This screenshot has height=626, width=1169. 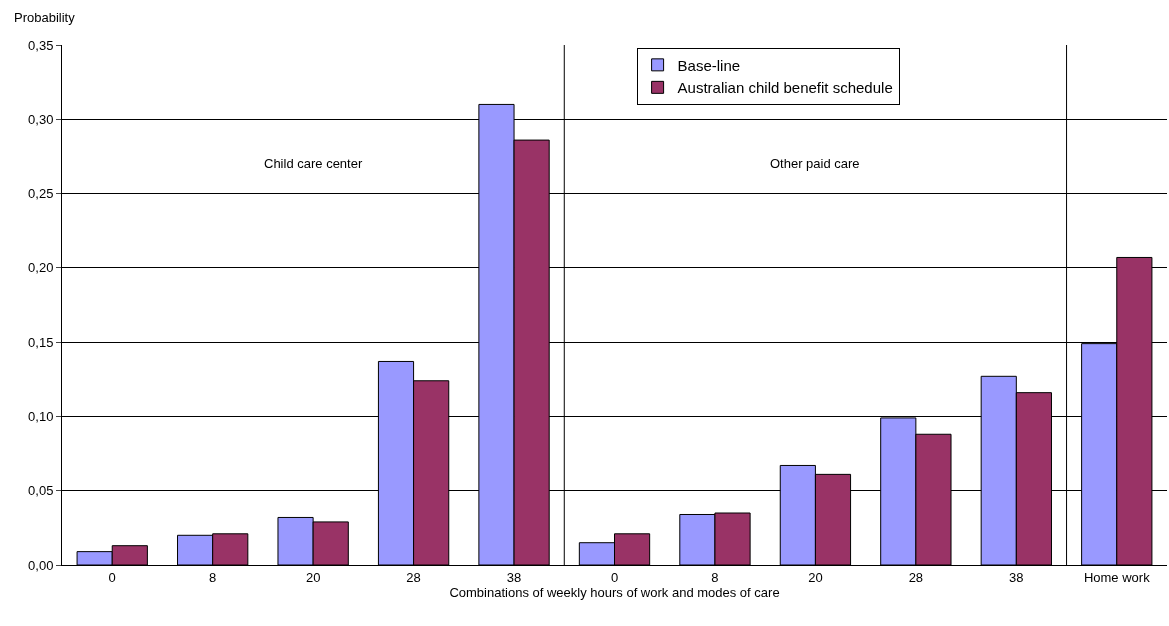 I want to click on y-tick-label: 0,10, so click(x=41, y=416).